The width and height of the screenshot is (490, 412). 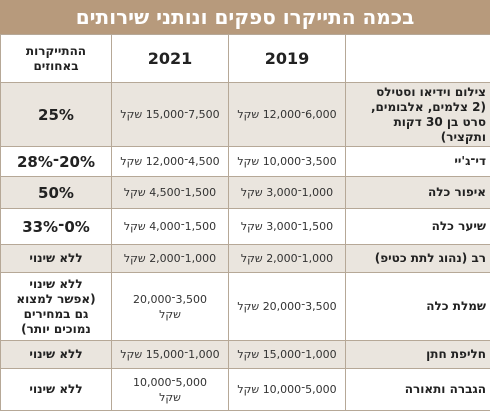 I want to click on row-price-2019: 3,500־20,000 שקל, so click(x=287, y=306).